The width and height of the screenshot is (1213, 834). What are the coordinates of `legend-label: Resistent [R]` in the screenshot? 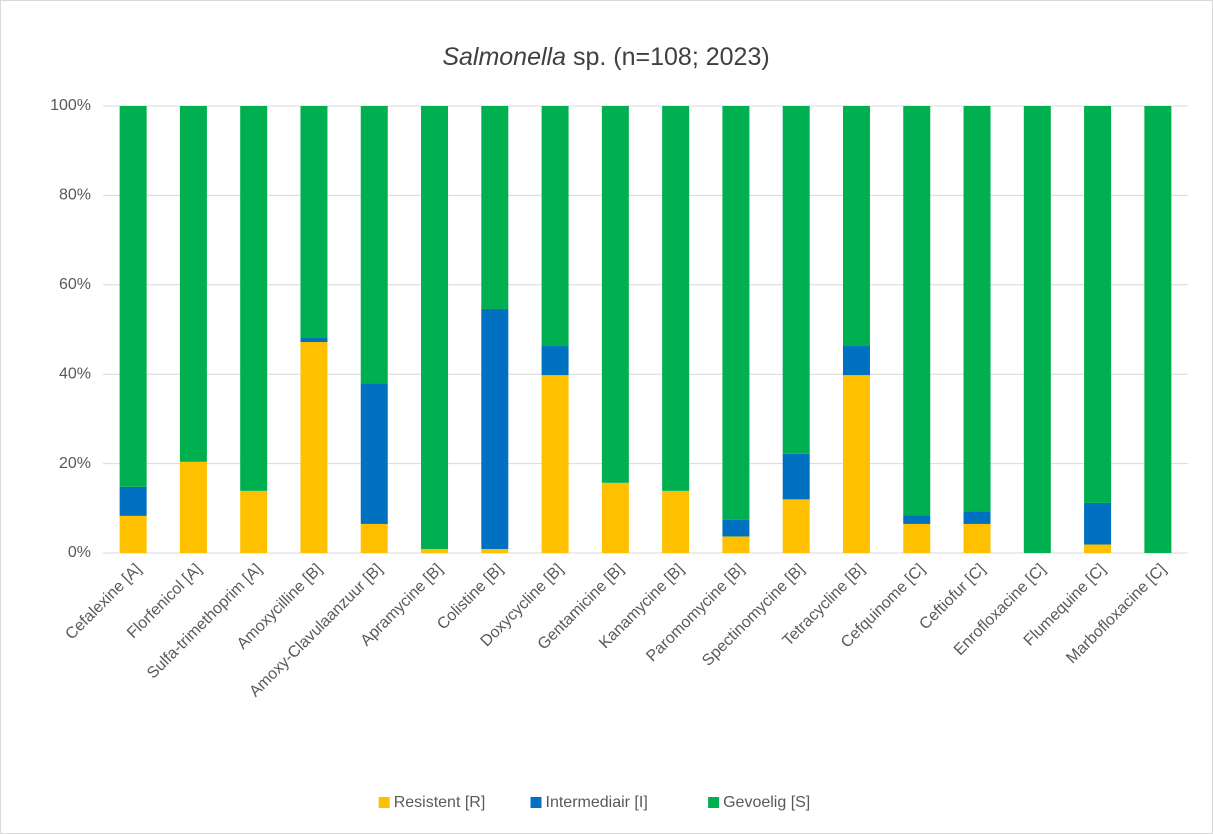 It's located at (440, 802).